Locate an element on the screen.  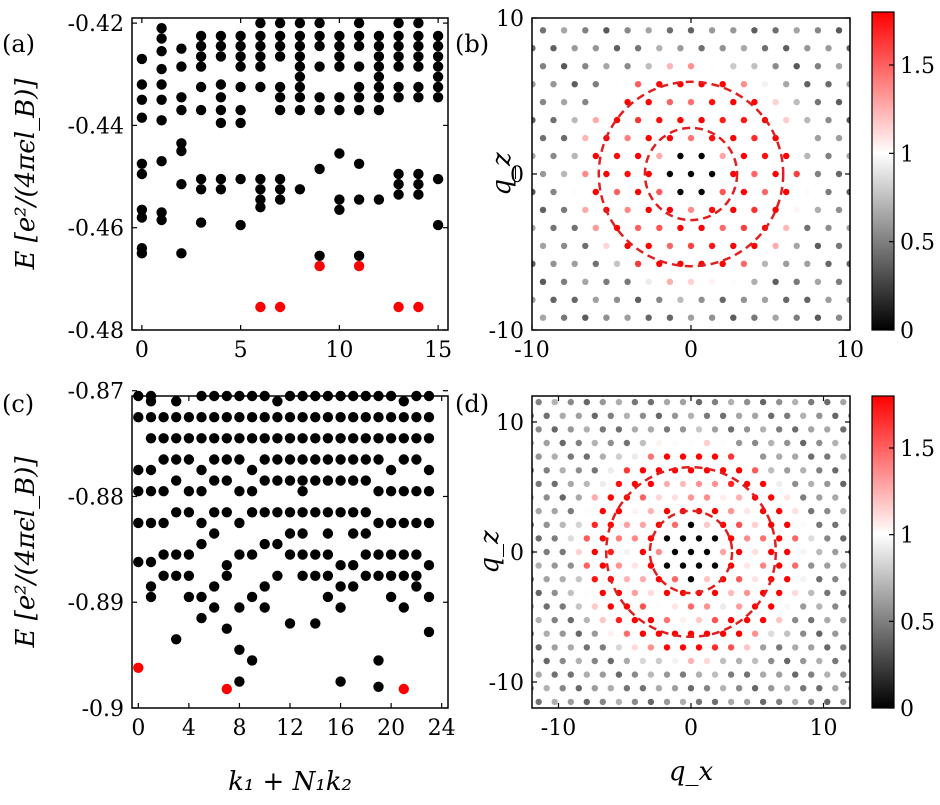
x-tick-label: 0 is located at coordinates (138, 728).